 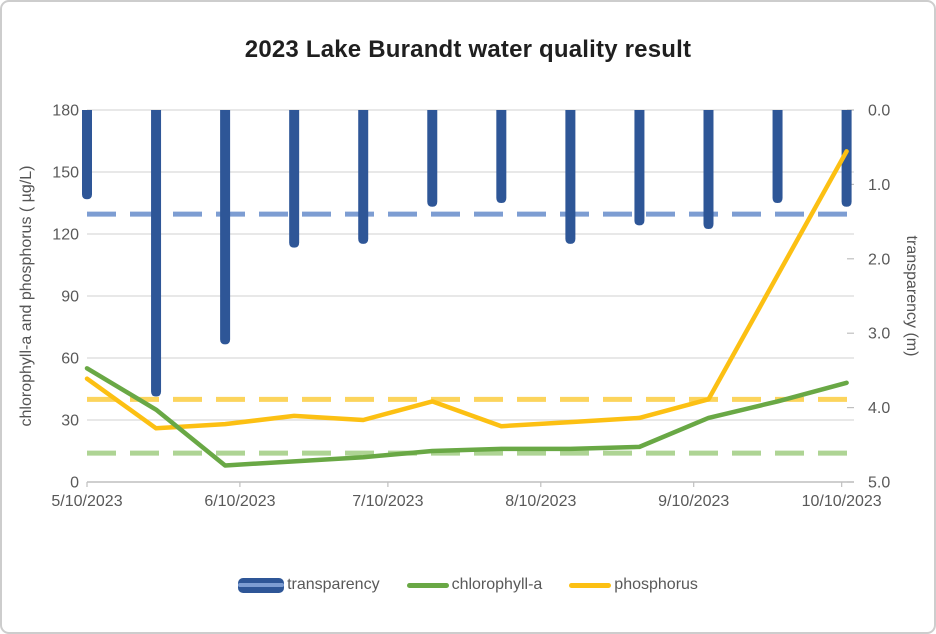 What do you see at coordinates (86, 501) in the screenshot?
I see `x-axis-tick-label: 5/10/2023` at bounding box center [86, 501].